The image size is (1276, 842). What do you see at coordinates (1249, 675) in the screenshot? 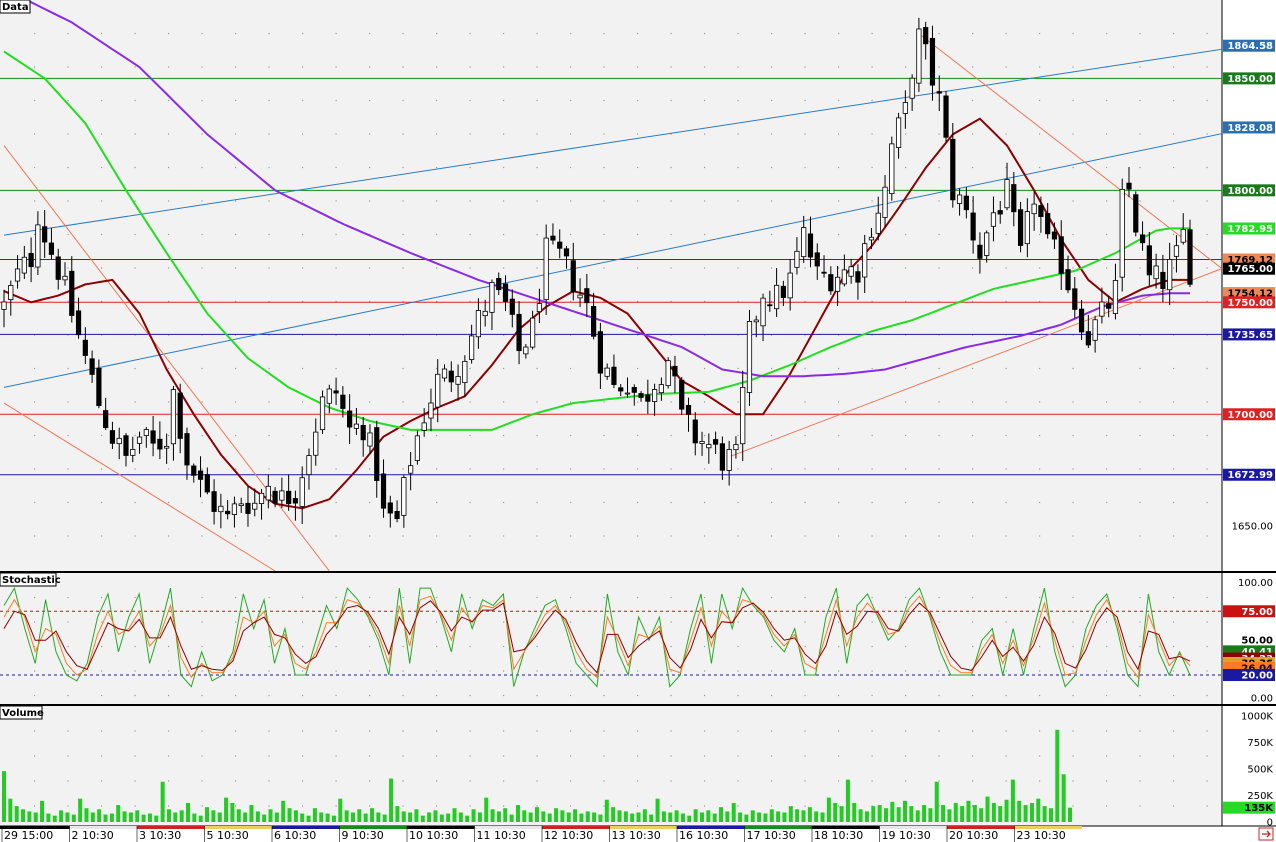
I see `stochastic-tag: 20.00` at bounding box center [1249, 675].